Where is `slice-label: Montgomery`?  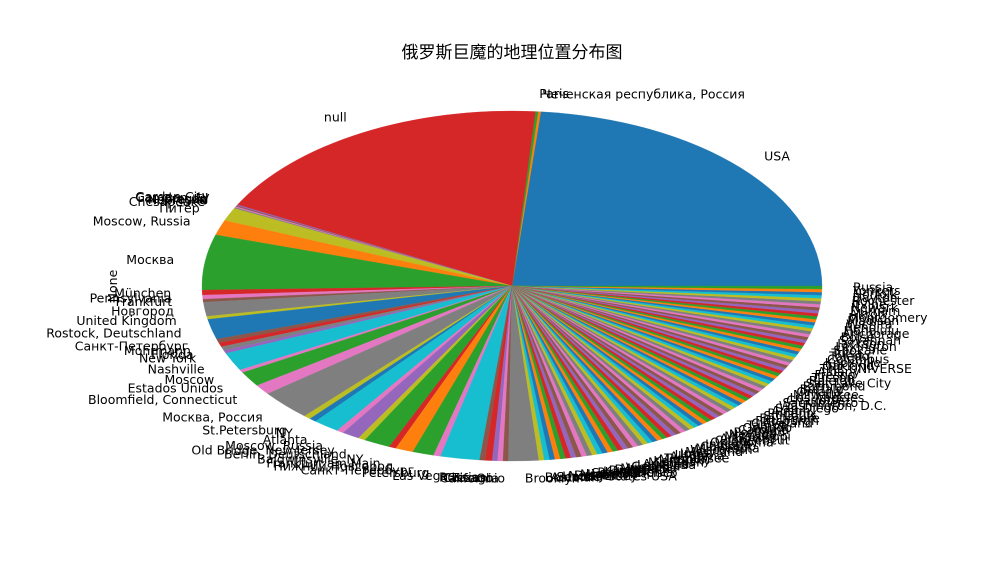
slice-label: Montgomery is located at coordinates (888, 317).